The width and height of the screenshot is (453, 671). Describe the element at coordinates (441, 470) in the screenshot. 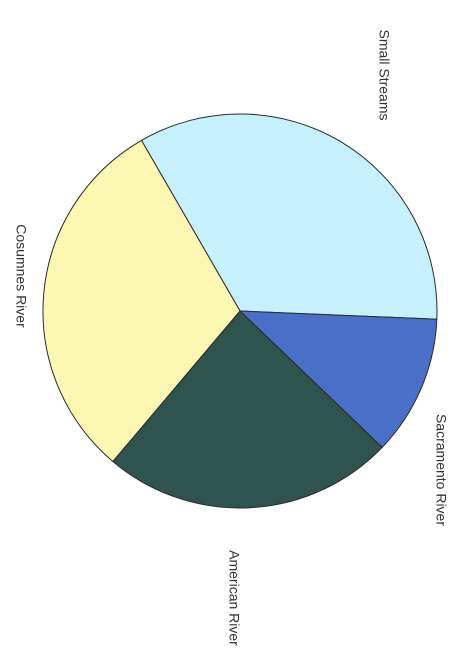

I see `pie-label-sacramento-river: Sacramento River` at that location.